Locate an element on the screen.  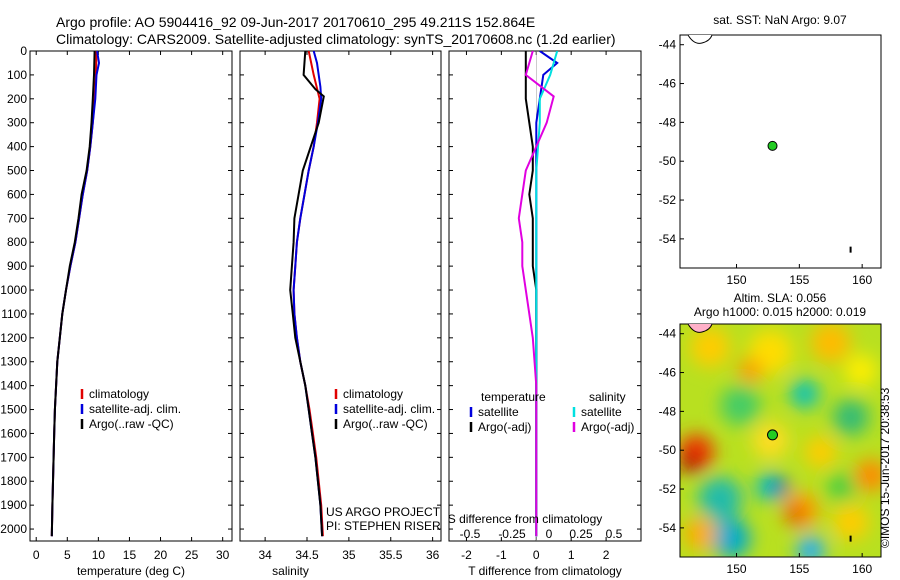
x-tick-label: -1 is located at coordinates (501, 555).